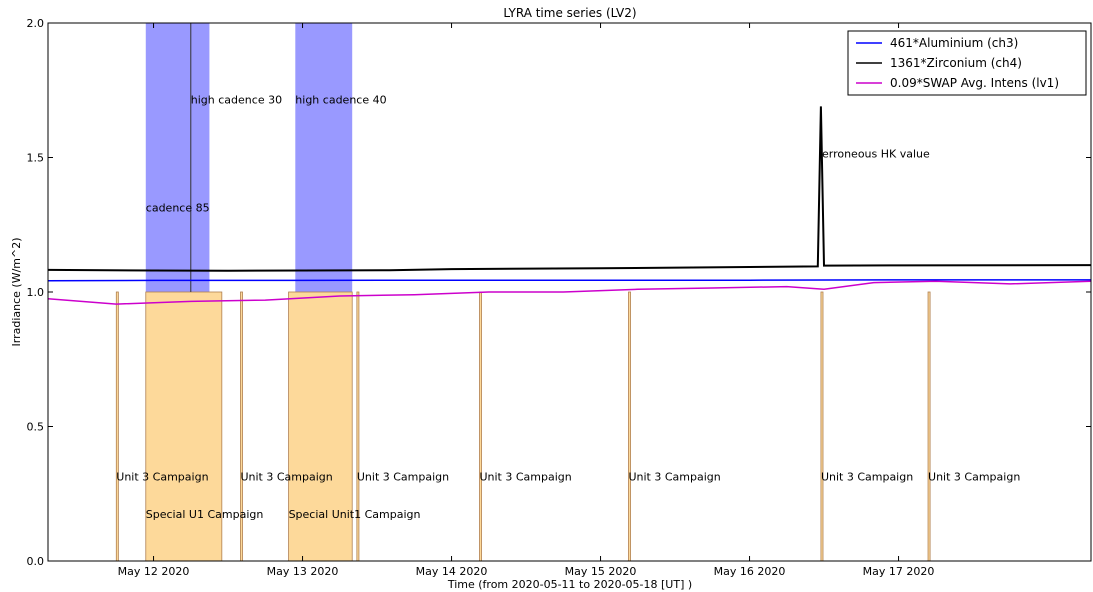 Image resolution: width=1093 pixels, height=592 pixels. Describe the element at coordinates (36, 158) in the screenshot. I see `y-tick-label-3: 1.5` at that location.